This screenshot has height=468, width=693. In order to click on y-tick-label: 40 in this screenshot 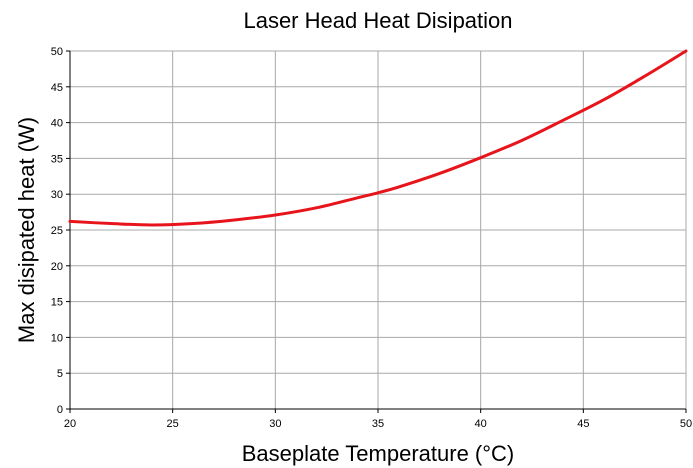, I will do `click(57, 124)`.